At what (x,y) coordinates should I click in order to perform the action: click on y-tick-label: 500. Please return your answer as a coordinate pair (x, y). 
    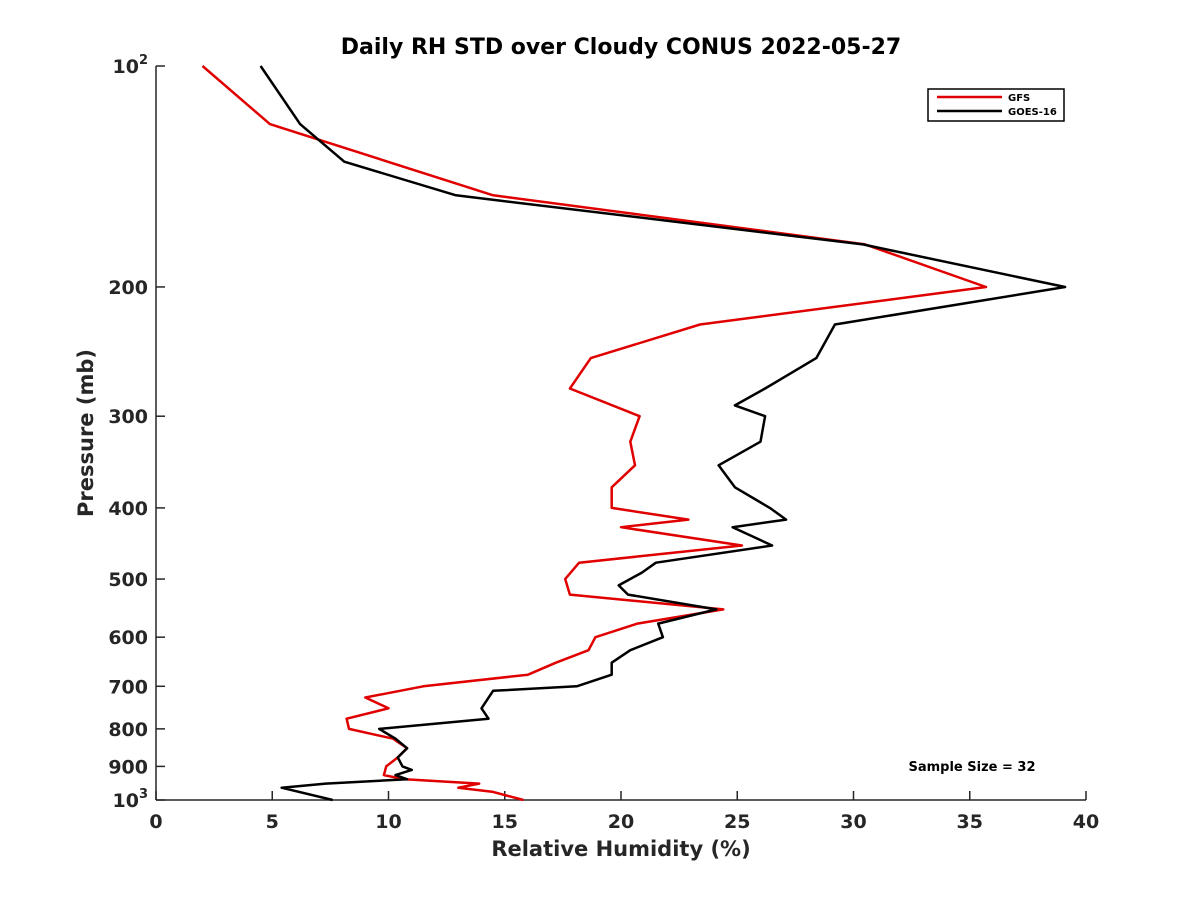
    Looking at the image, I should click on (128, 580).